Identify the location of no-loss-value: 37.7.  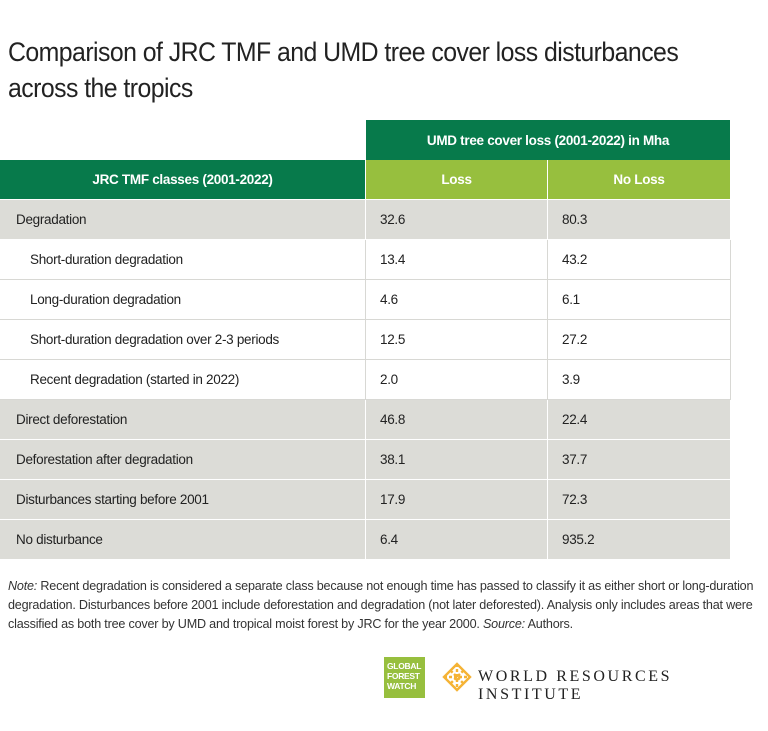
(639, 459).